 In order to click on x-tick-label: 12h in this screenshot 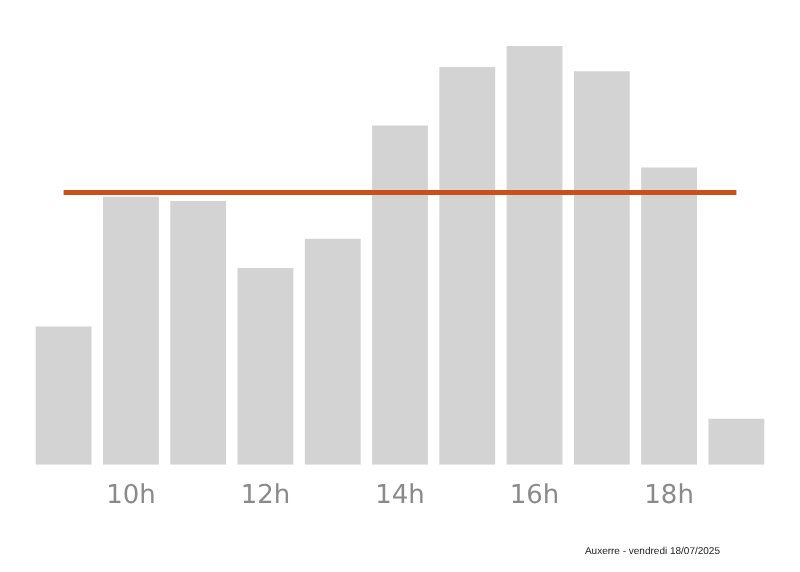, I will do `click(265, 496)`.